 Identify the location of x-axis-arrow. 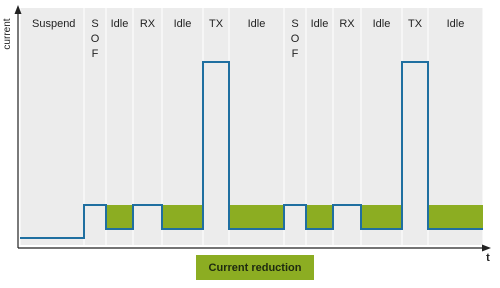
(486, 248).